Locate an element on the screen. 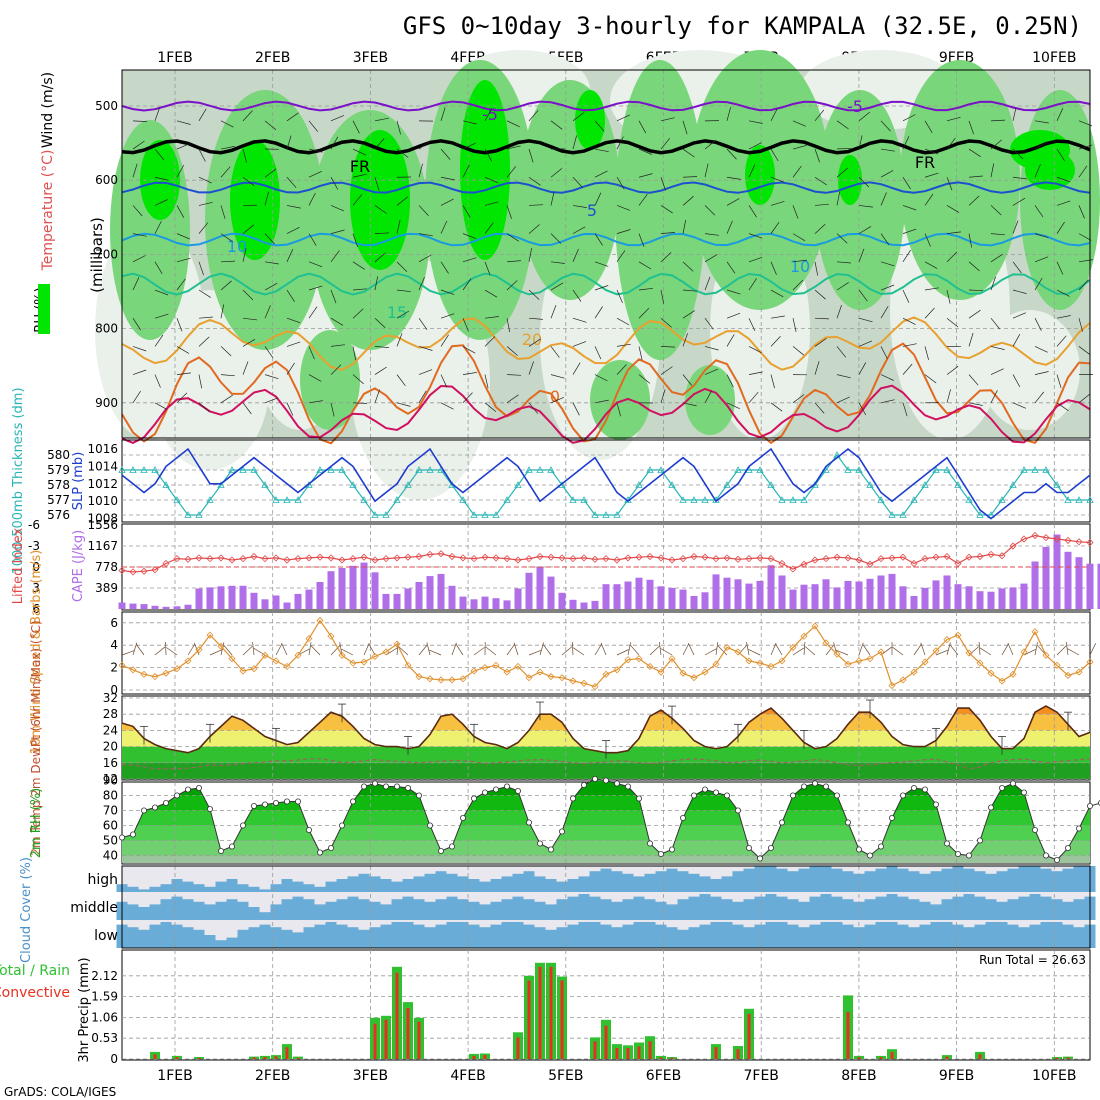 This screenshot has width=1100, height=1100. axis-tick-label: 80 is located at coordinates (110, 796).